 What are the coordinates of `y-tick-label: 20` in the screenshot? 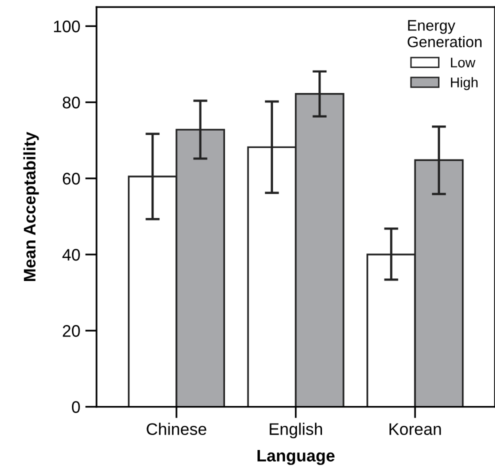 It's located at (71, 331).